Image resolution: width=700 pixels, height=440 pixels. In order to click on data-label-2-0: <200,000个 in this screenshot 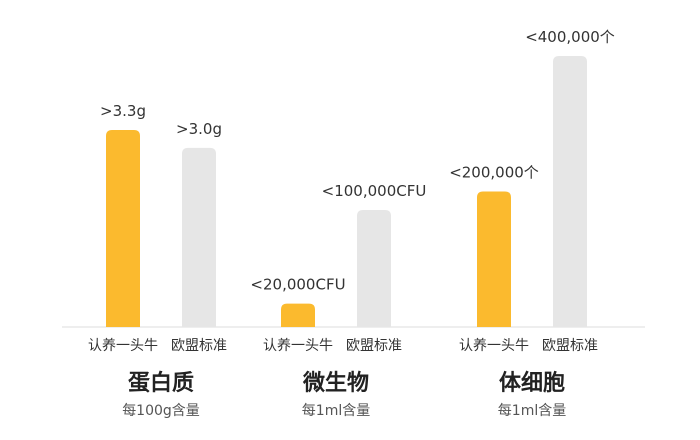, I will do `click(494, 173)`.